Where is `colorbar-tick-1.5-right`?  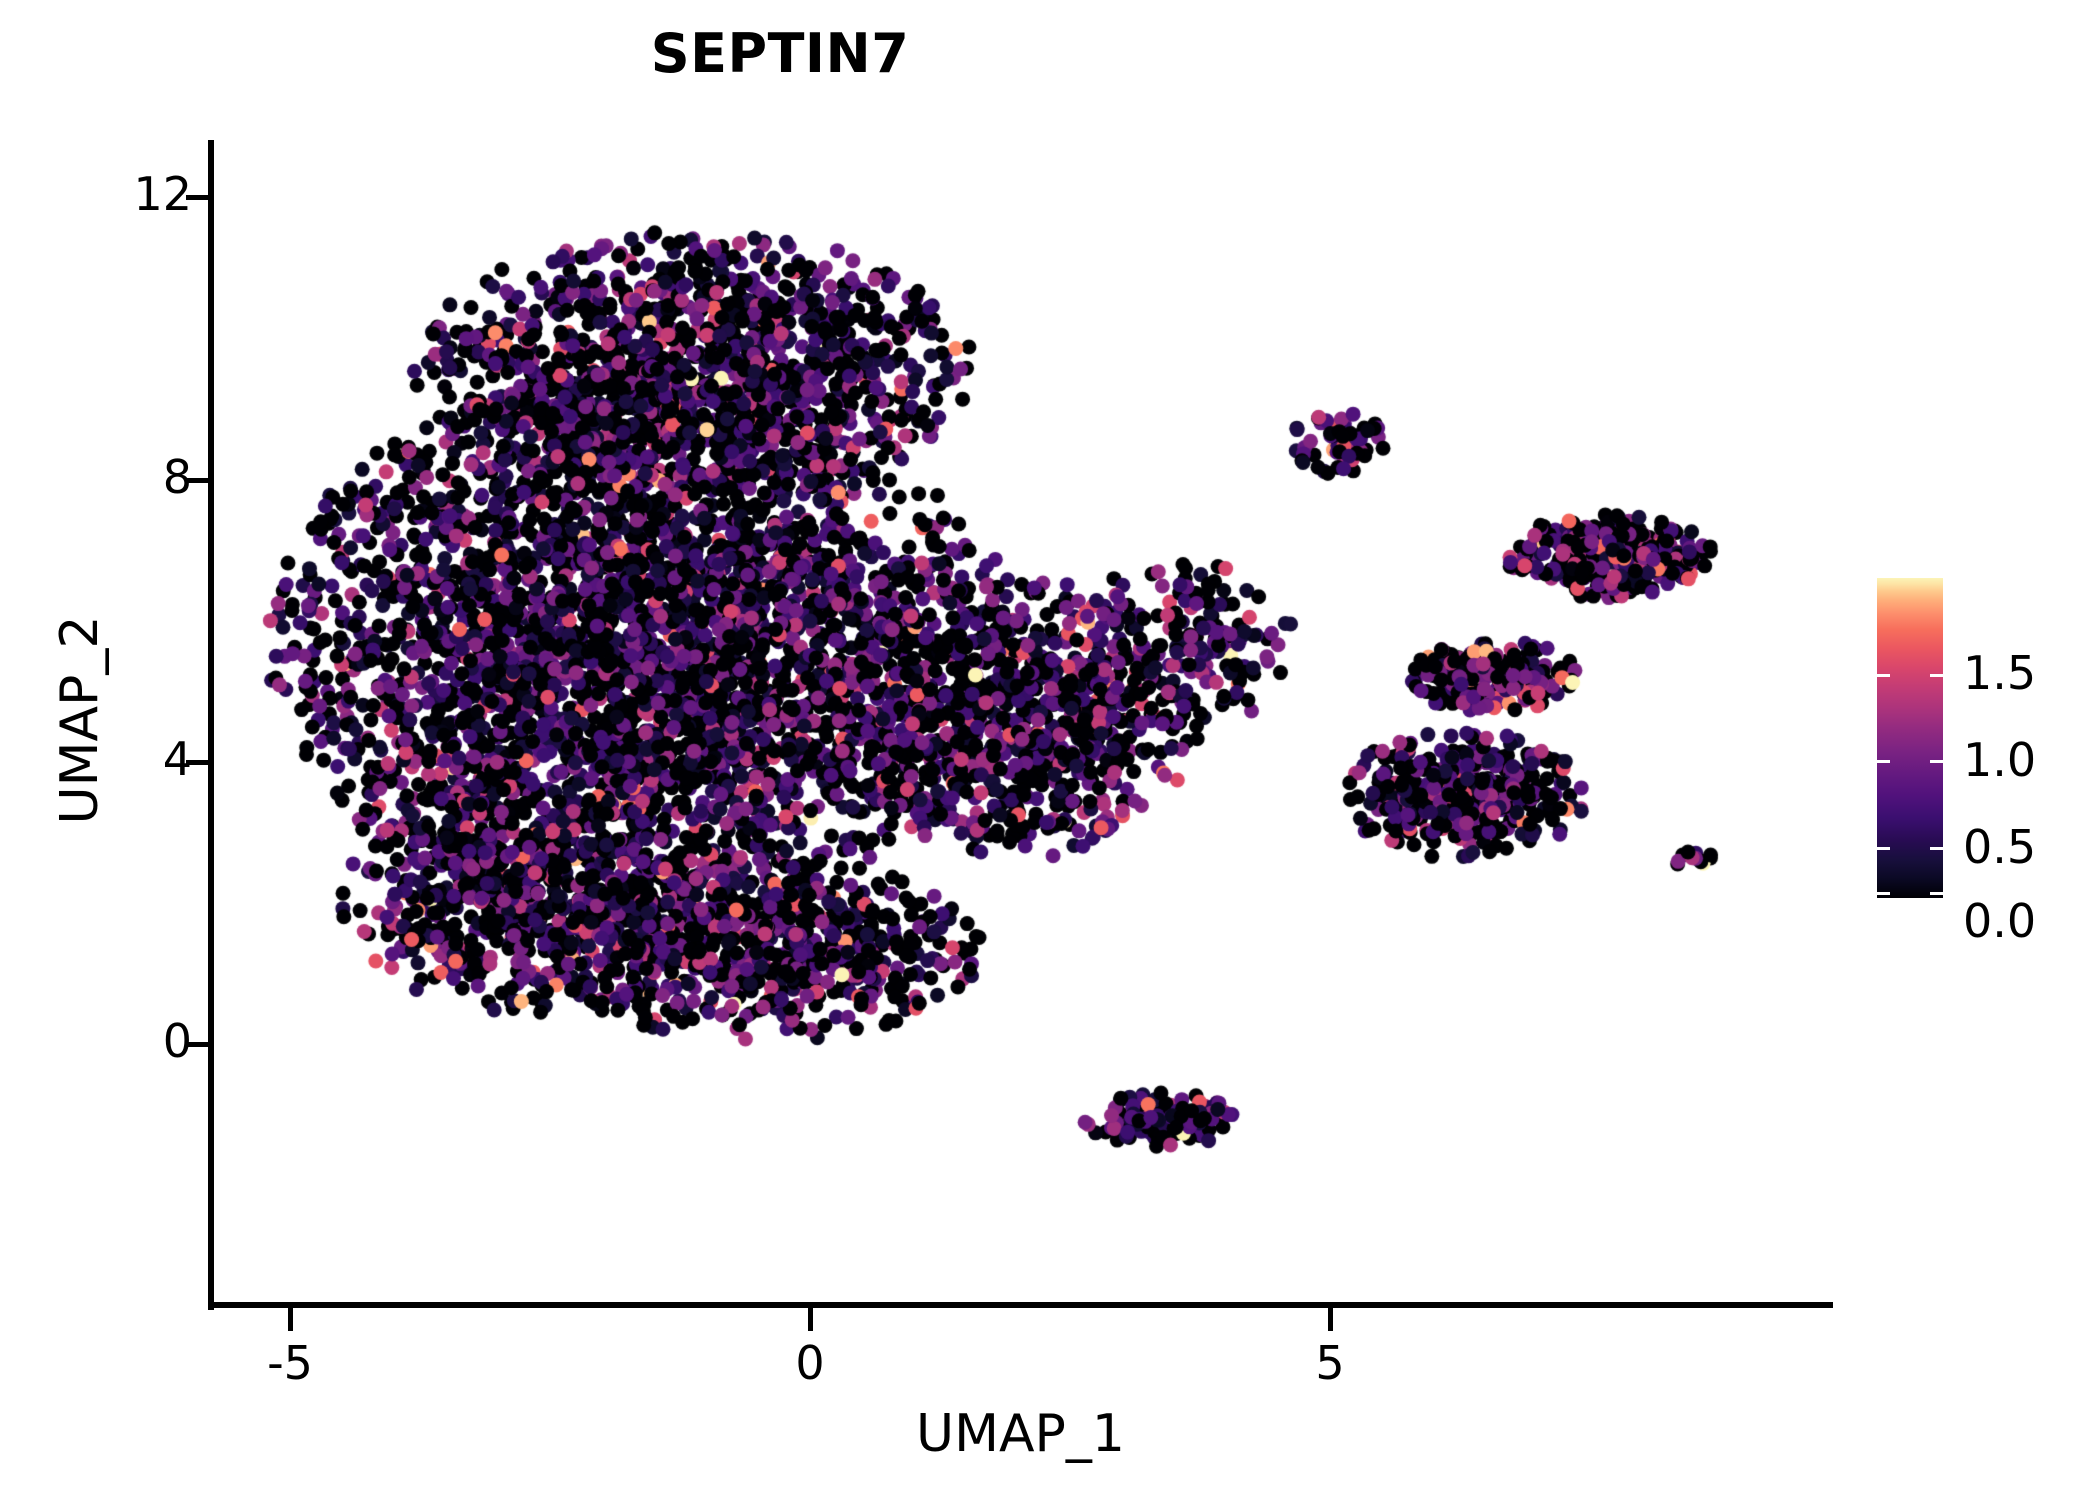
colorbar-tick-1.5-right is located at coordinates (1936, 675).